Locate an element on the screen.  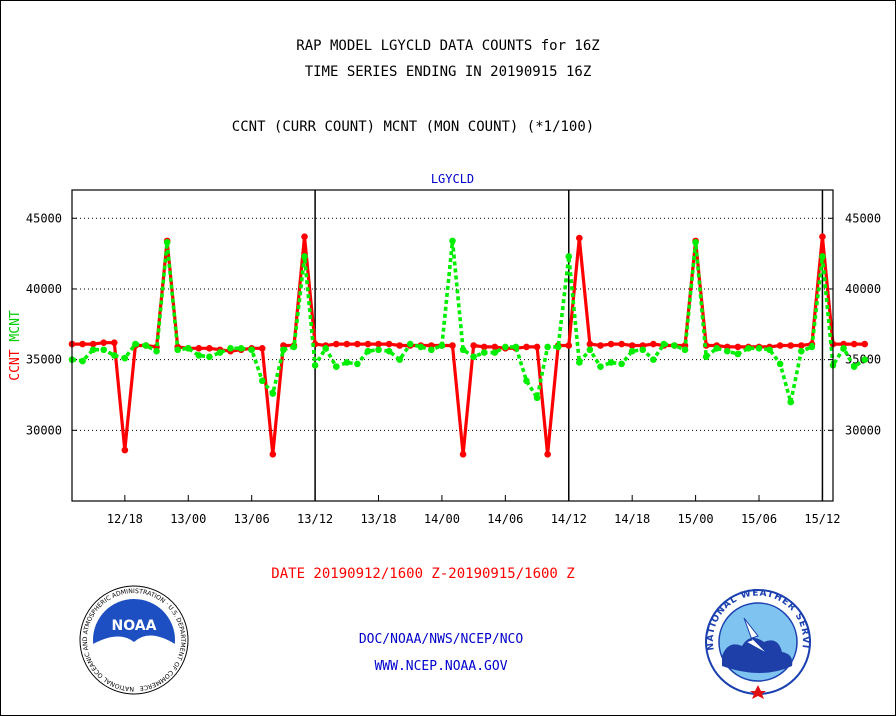
x-tick-label: 13/00 is located at coordinates (188, 519).